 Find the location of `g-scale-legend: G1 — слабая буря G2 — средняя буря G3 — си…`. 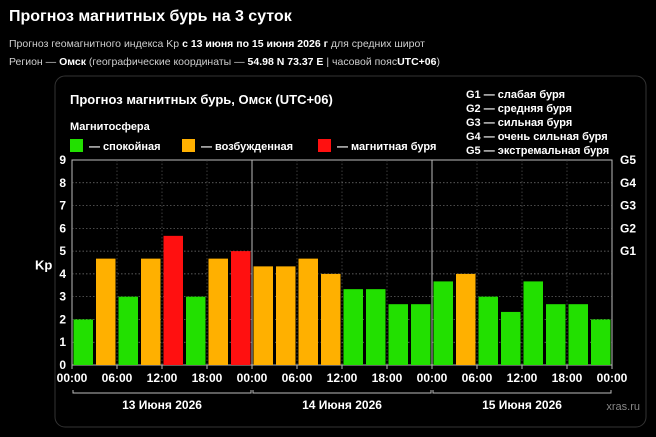

g-scale-legend: G1 — слабая буря G2 — средняя буря G3 — си… is located at coordinates (537, 123).